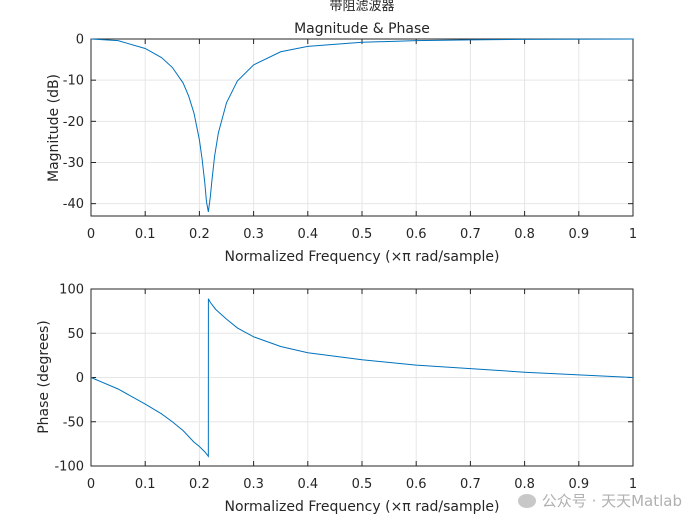  What do you see at coordinates (307, 484) in the screenshot?
I see `phase-x-tick-label: 0.4` at bounding box center [307, 484].